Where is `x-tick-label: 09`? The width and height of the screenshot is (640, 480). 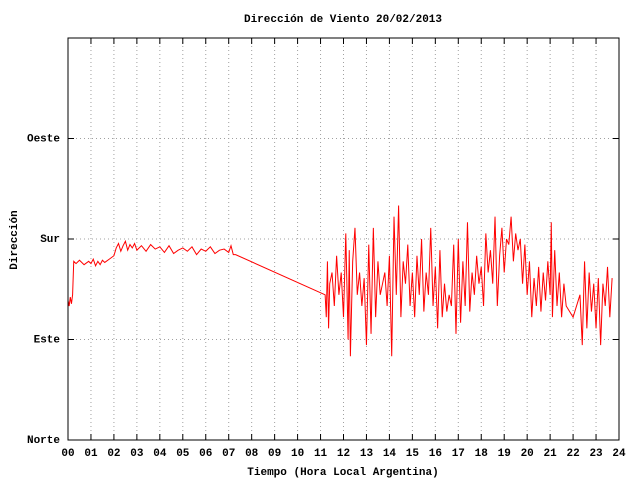
x-tick-label: 09 is located at coordinates (274, 454).